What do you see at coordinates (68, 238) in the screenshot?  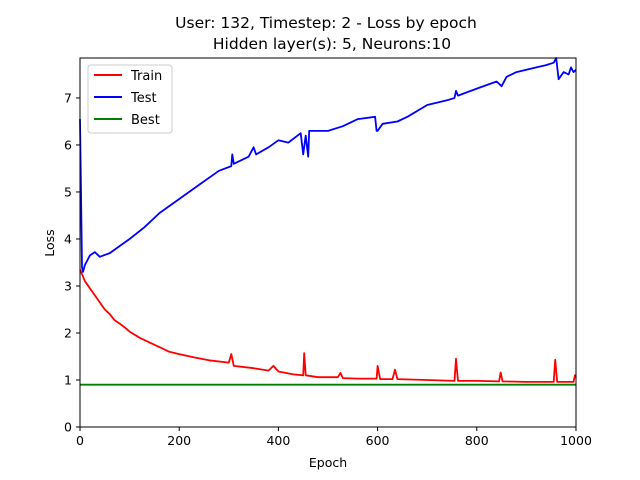 I see `y-tick-label: 4` at bounding box center [68, 238].